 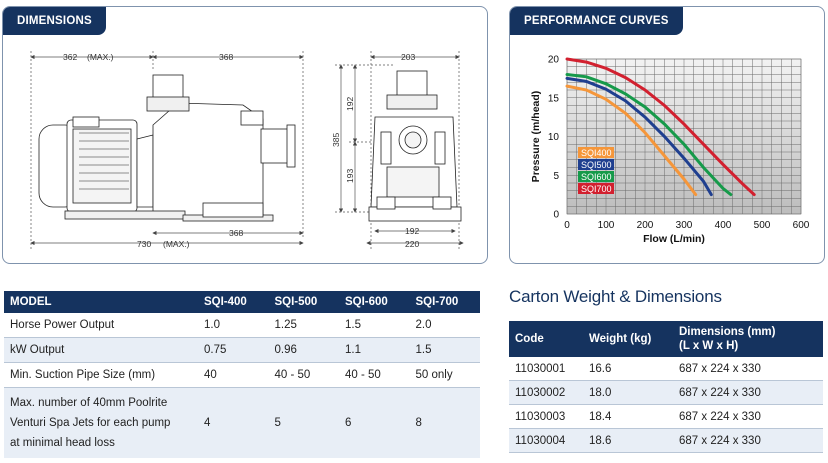 I want to click on dim-203: 203, so click(x=408, y=57).